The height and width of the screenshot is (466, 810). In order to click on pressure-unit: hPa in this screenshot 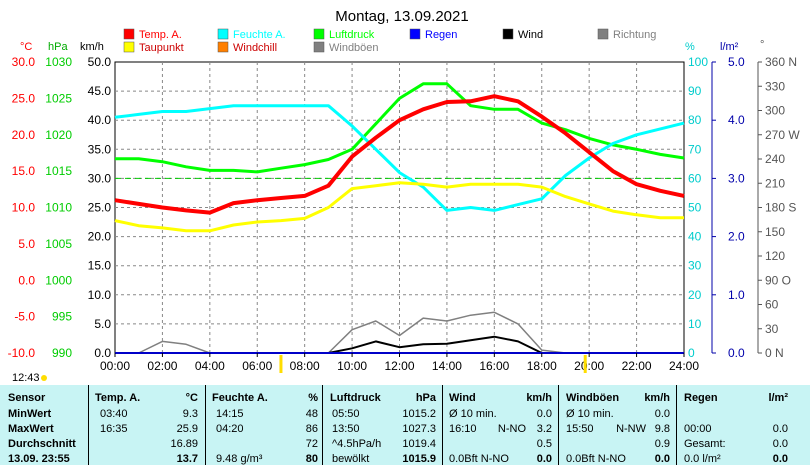, I will do `click(58, 47)`.